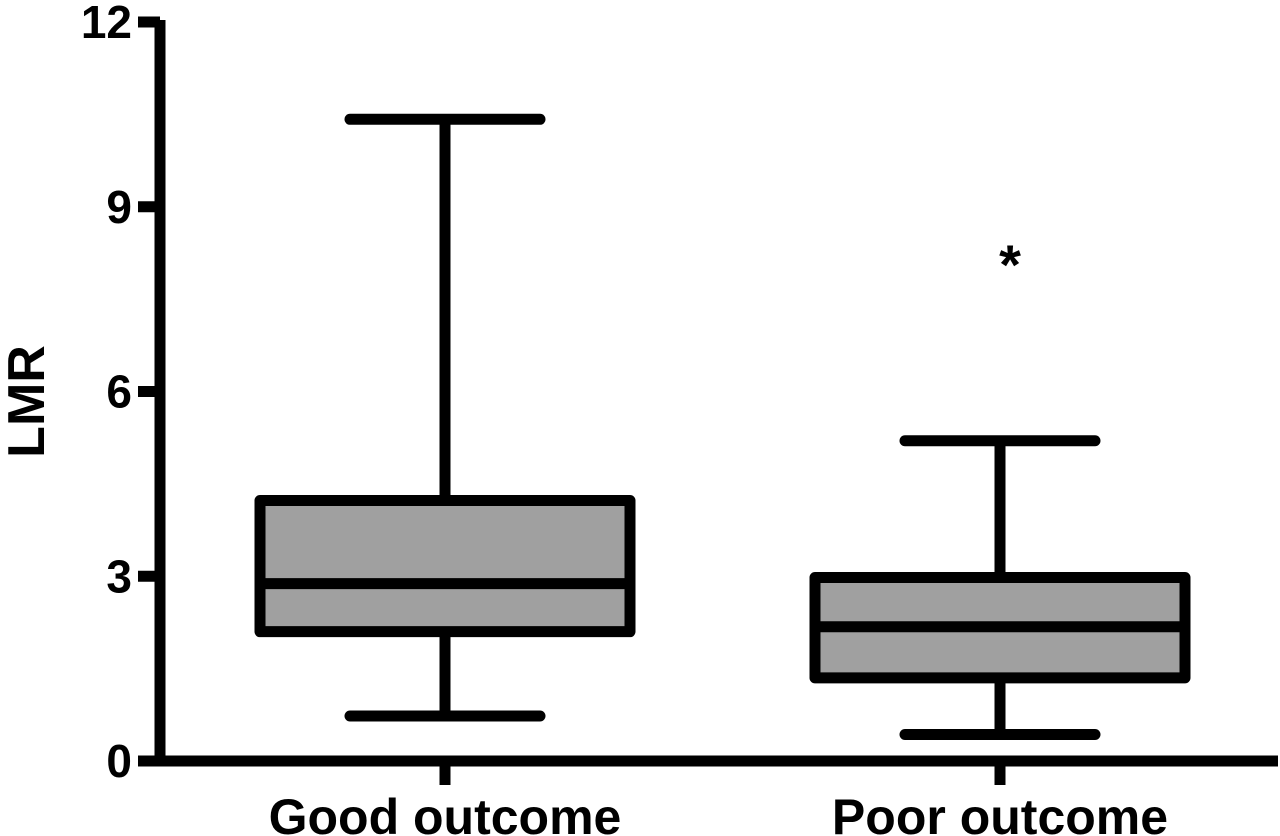  Describe the element at coordinates (445, 812) in the screenshot. I see `x-tick-label: Good outcome` at that location.